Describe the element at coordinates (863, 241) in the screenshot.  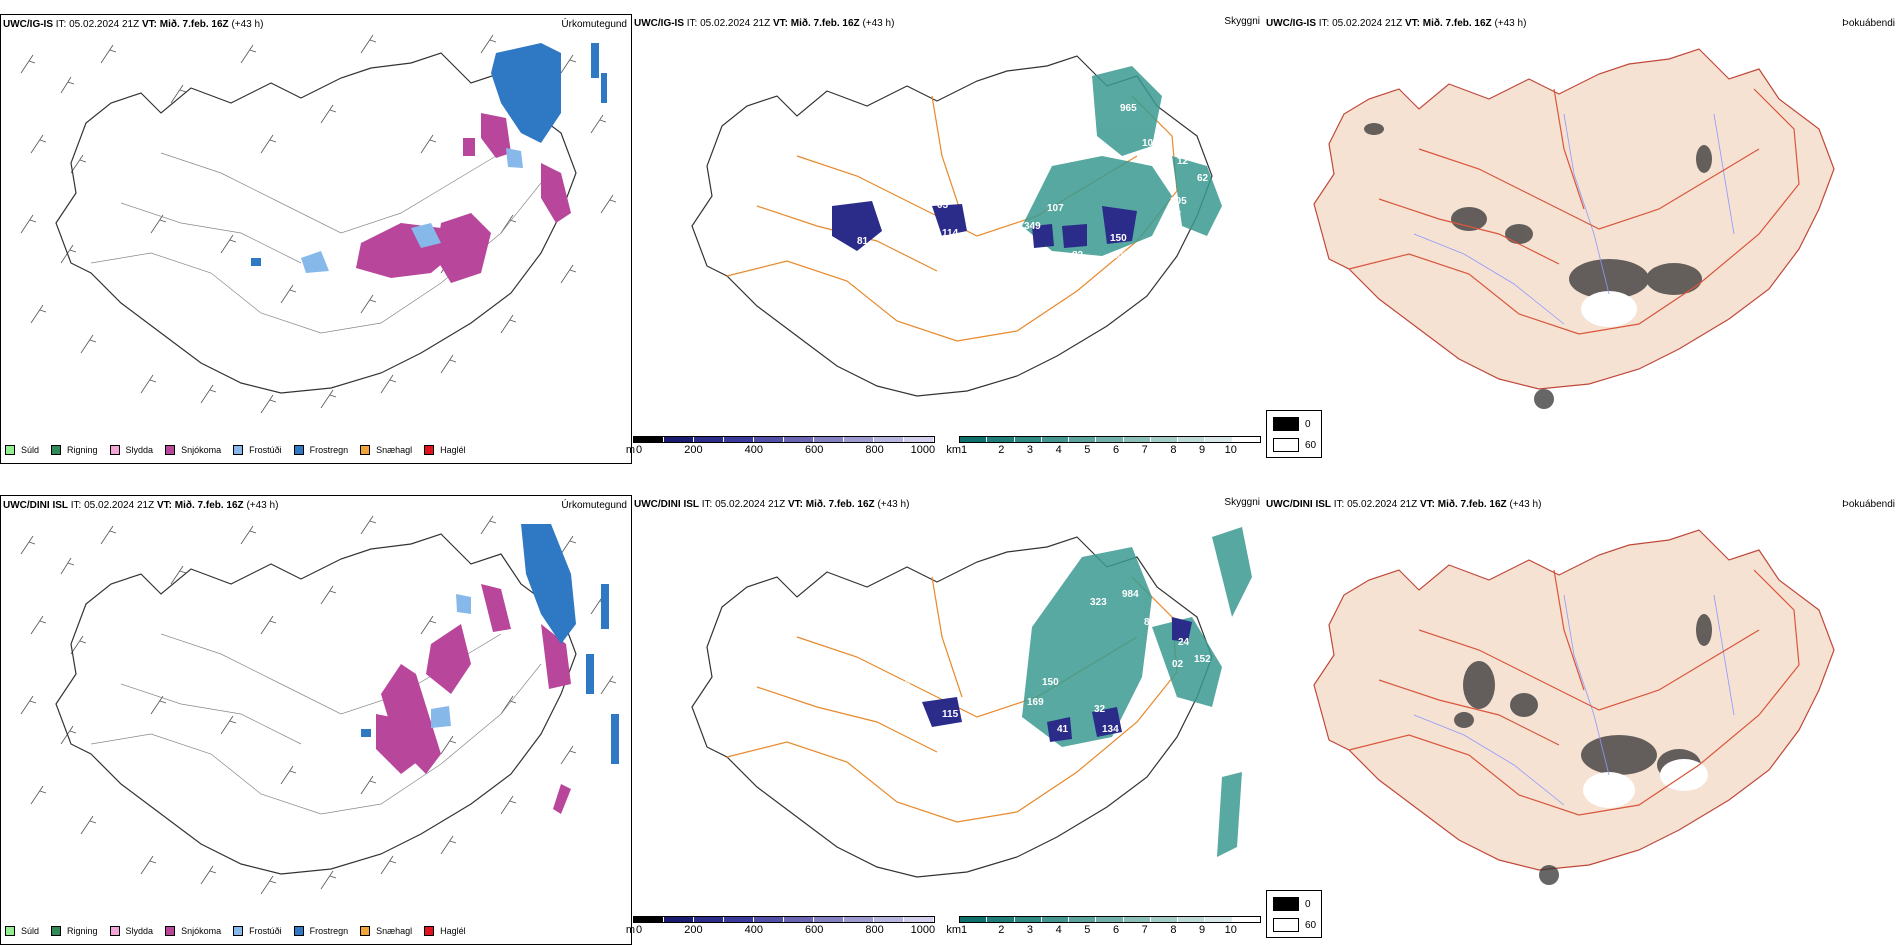
I see `vis-label: 81` at that location.